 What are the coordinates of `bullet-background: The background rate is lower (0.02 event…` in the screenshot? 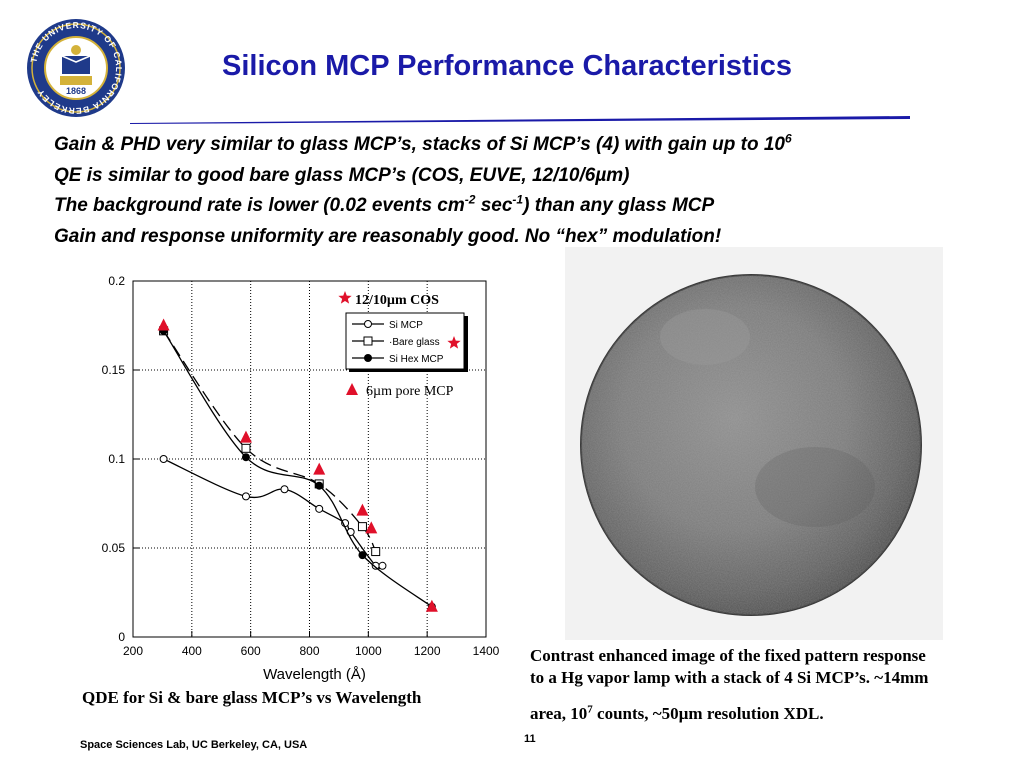 It's located at (384, 204).